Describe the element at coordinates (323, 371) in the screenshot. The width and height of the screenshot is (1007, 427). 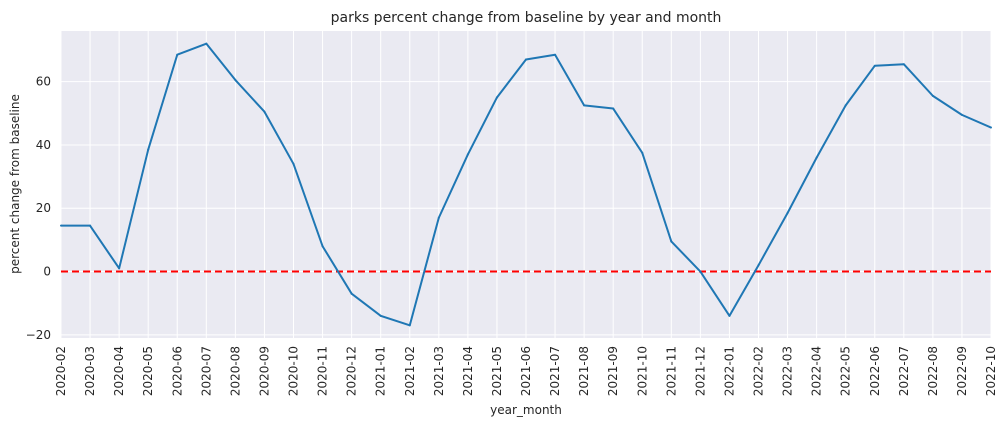
I see `x-tick-label: 2020-11` at that location.